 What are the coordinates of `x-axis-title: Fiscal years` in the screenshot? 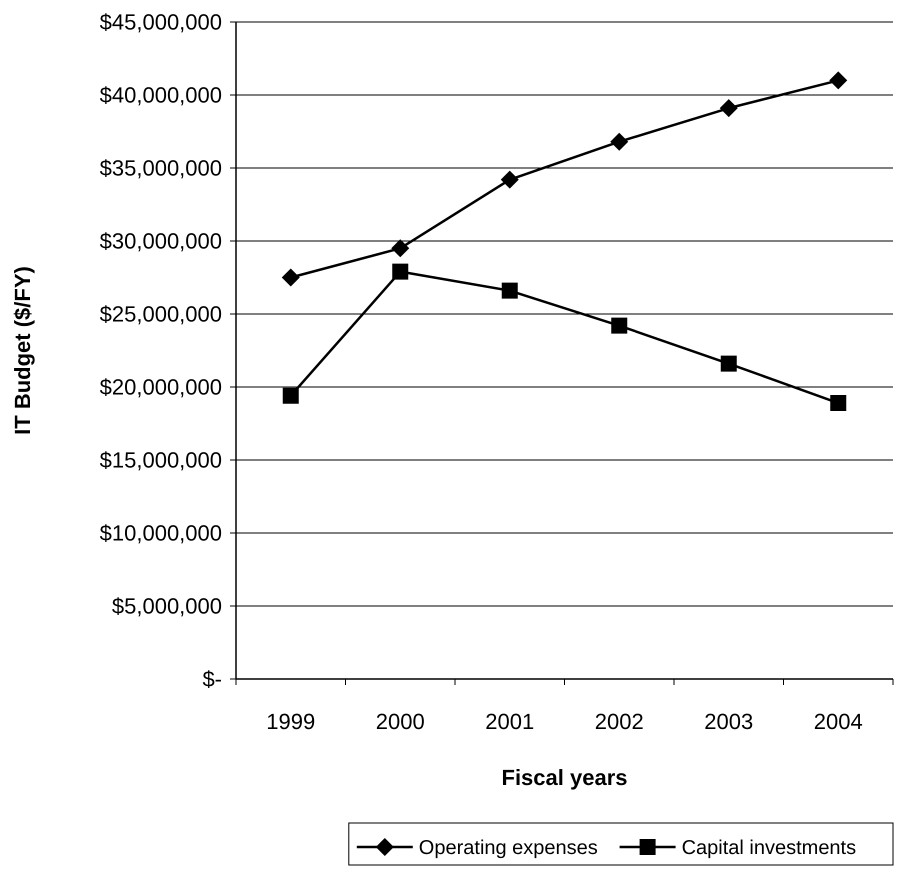 It's located at (565, 777).